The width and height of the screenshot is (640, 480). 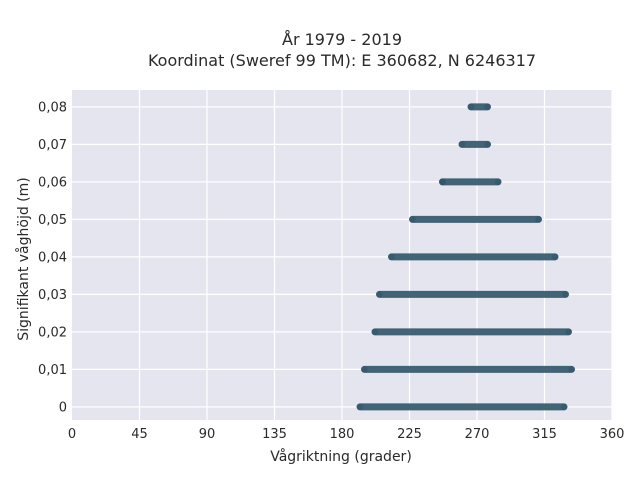 What do you see at coordinates (52, 332) in the screenshot?
I see `y-tick-label: 0,02` at bounding box center [52, 332].